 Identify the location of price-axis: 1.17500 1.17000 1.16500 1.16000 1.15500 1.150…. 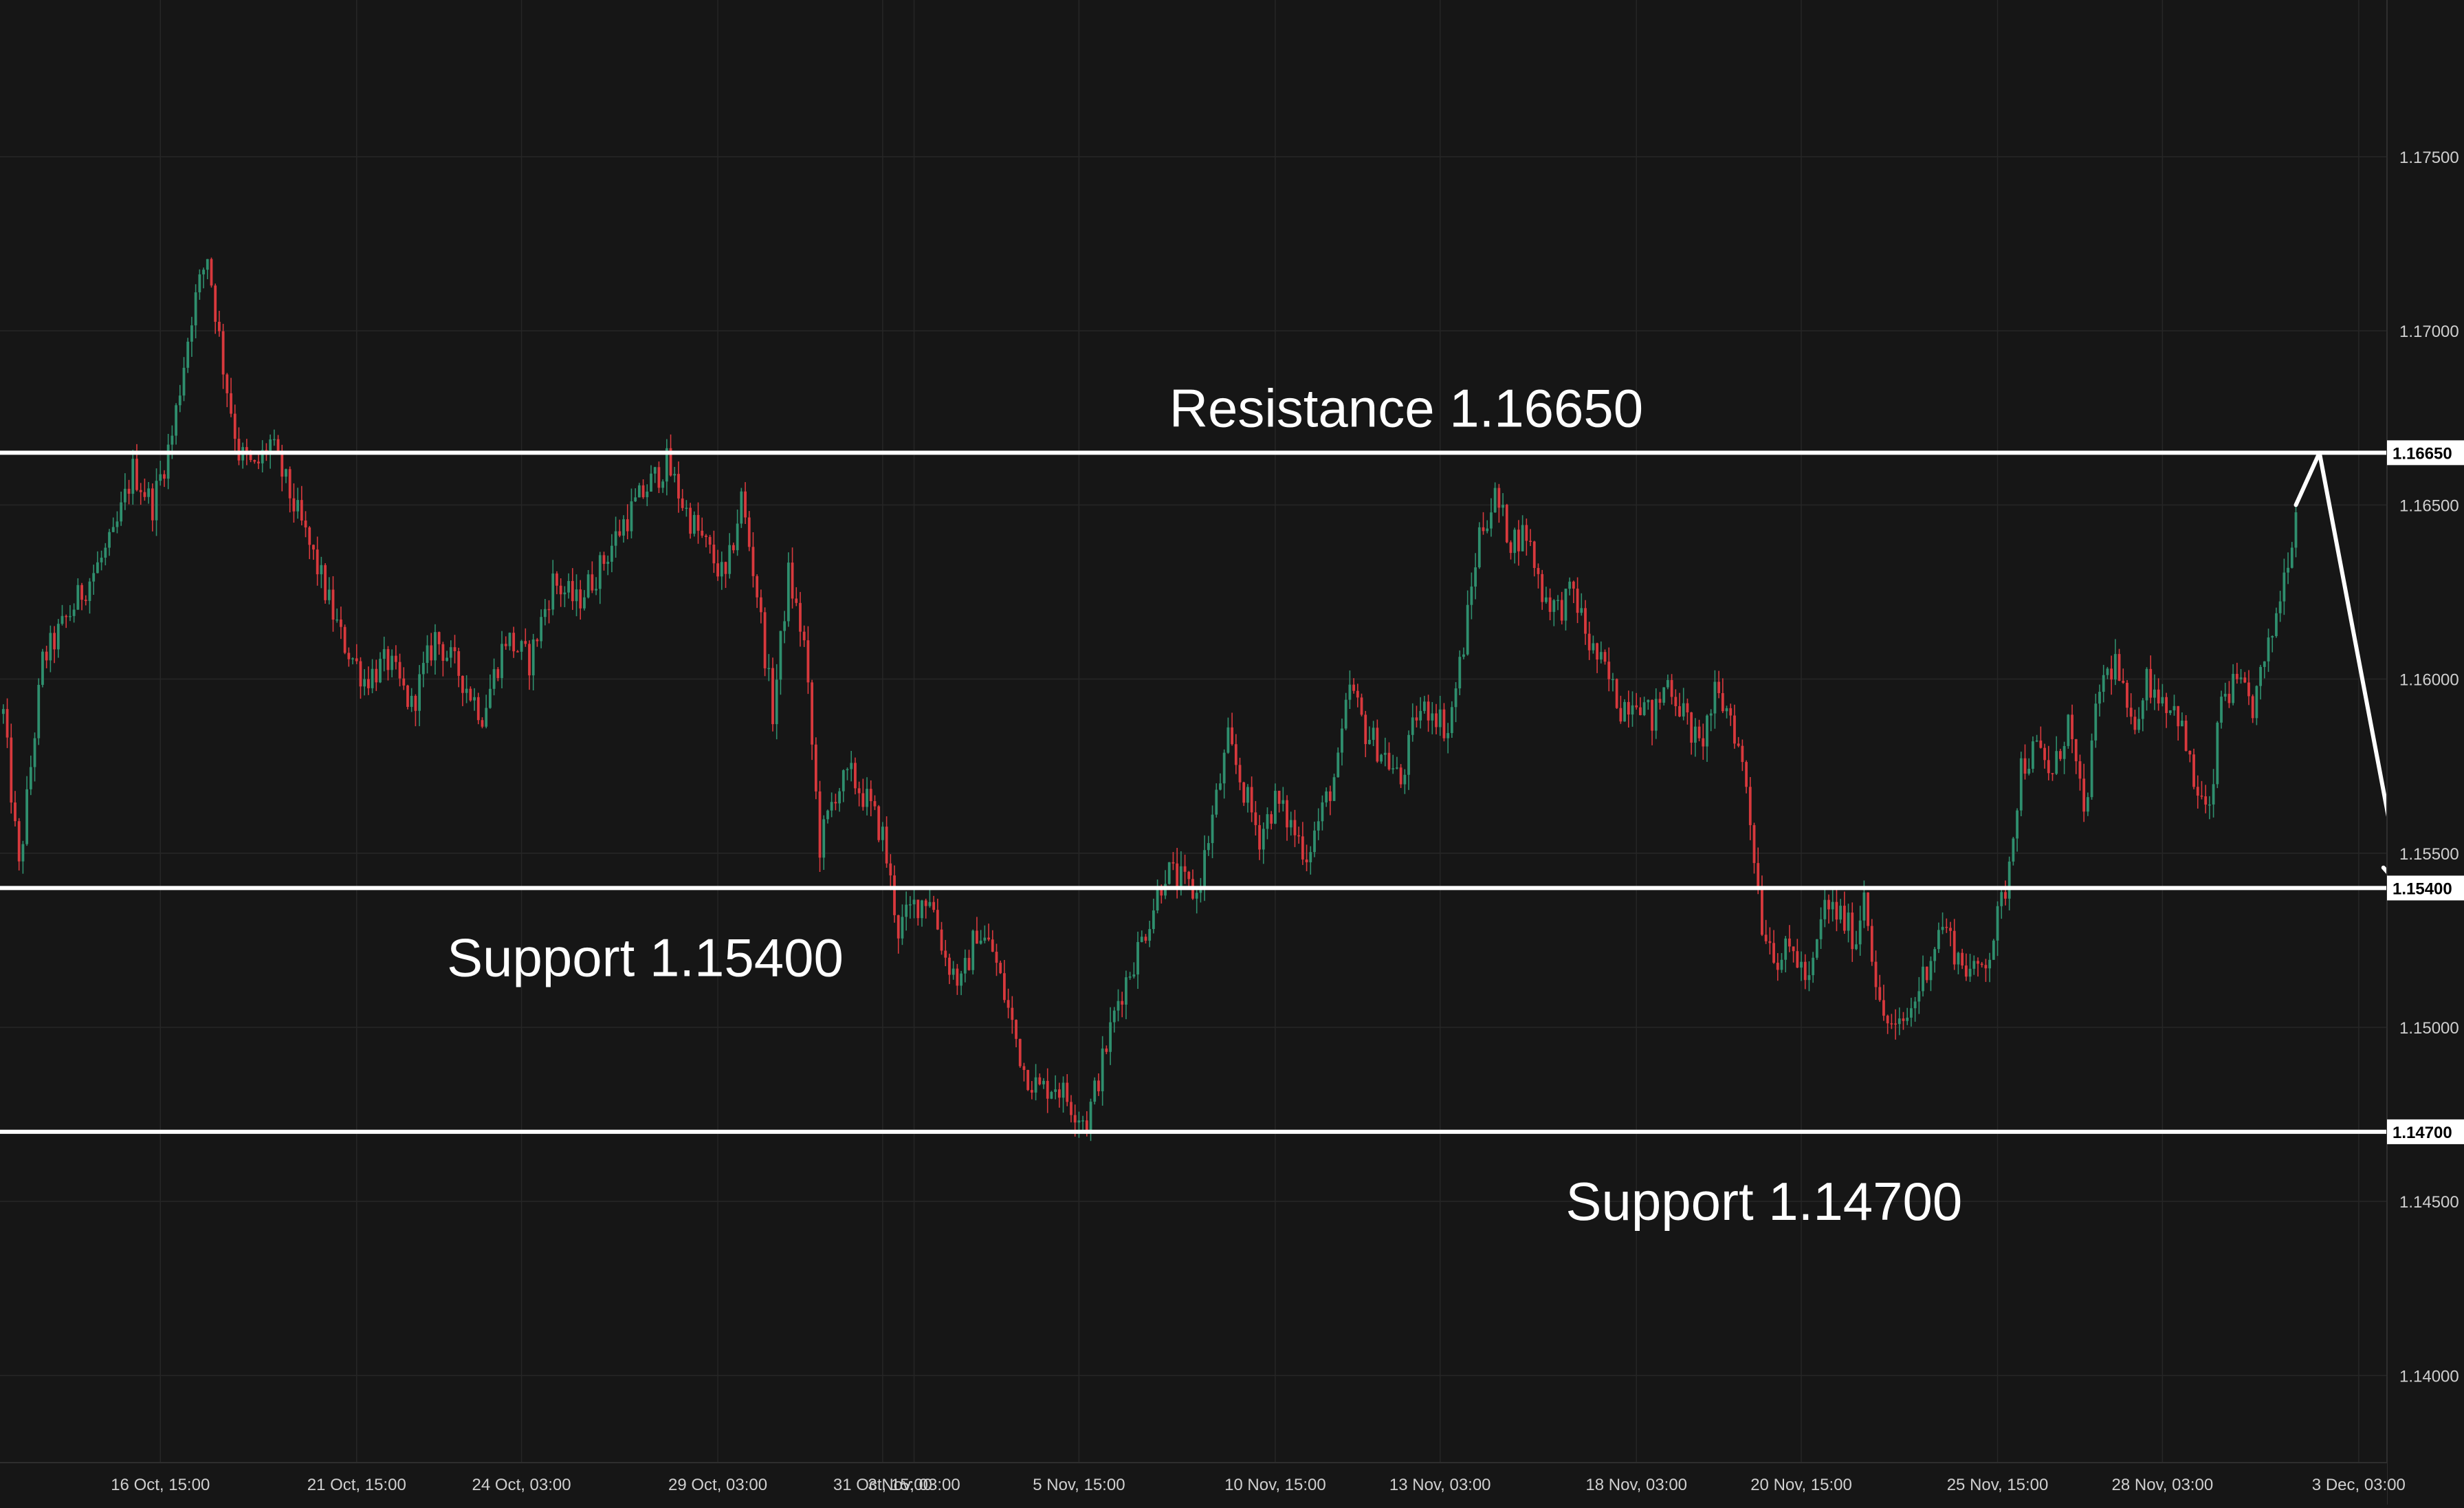
(2425, 753).